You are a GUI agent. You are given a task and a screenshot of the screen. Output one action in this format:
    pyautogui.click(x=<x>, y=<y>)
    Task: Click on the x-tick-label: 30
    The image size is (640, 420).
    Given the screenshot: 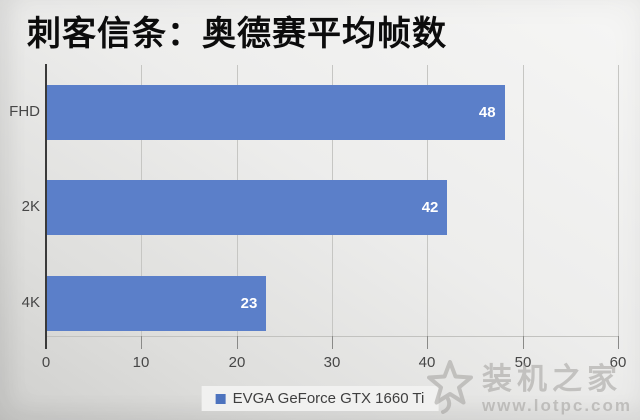 What is the action you would take?
    pyautogui.click(x=332, y=362)
    